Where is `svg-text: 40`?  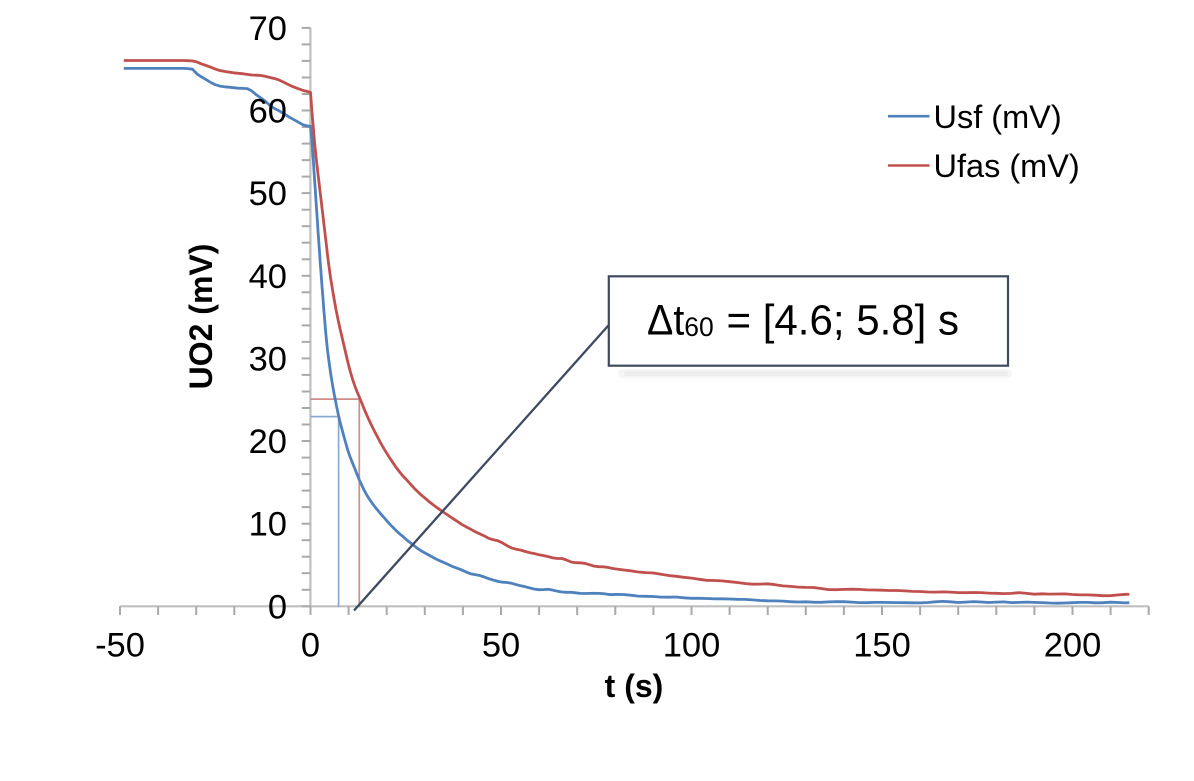
svg-text: 40 is located at coordinates (268, 277).